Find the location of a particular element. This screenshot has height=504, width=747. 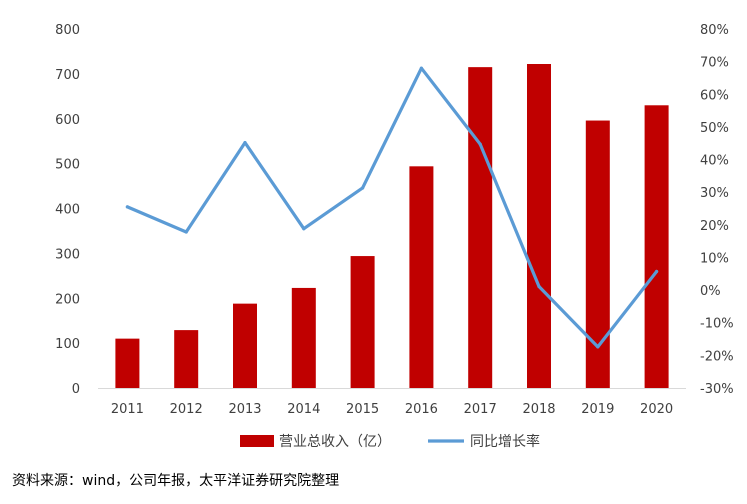

right-tick-label: 10% is located at coordinates (714, 258).